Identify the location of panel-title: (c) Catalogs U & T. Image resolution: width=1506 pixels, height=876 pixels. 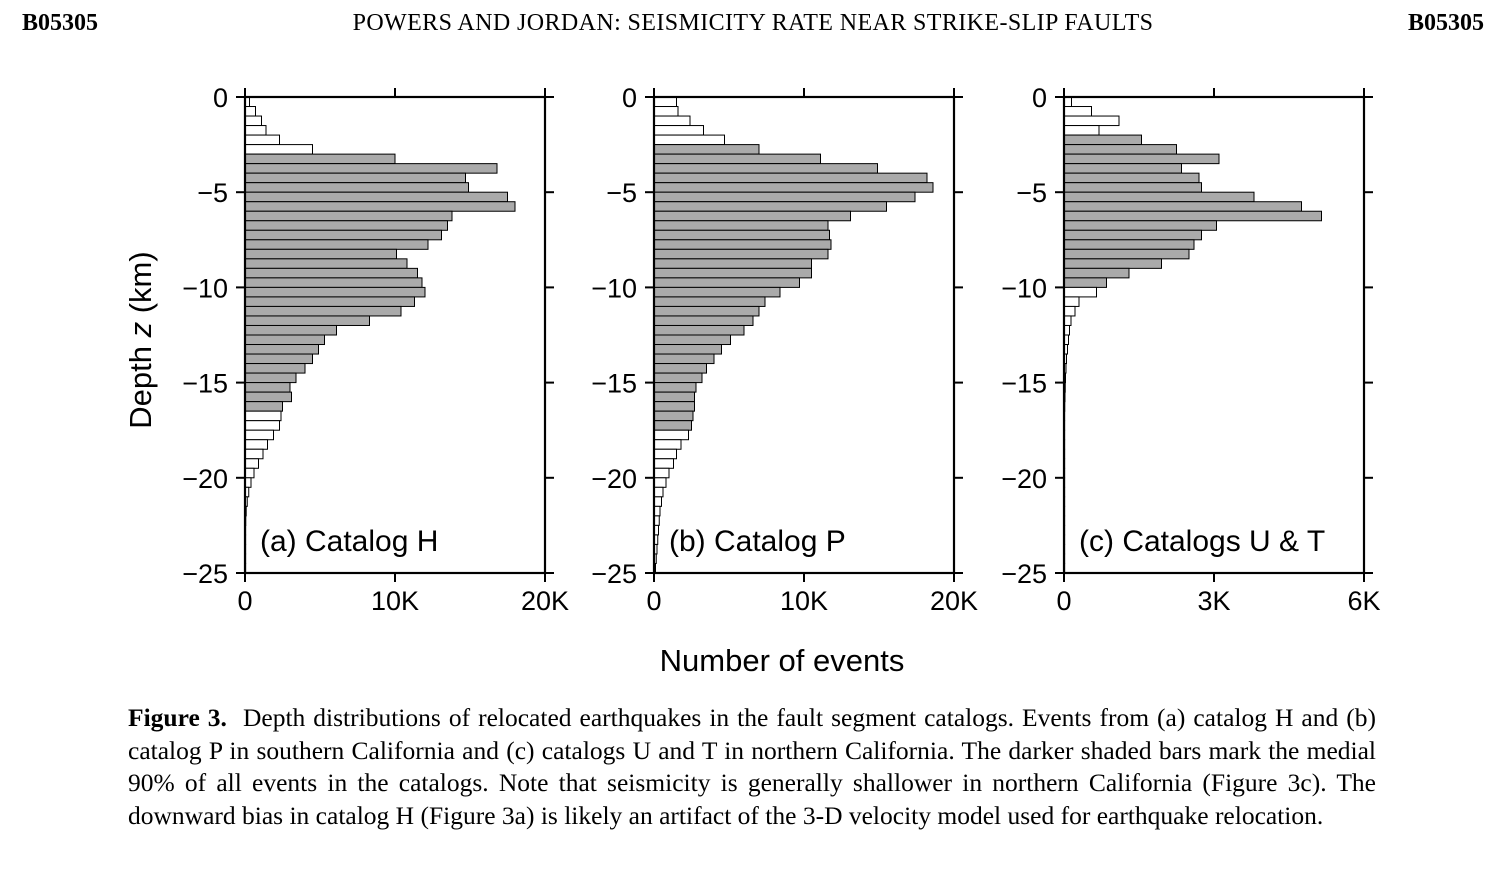
(1202, 541).